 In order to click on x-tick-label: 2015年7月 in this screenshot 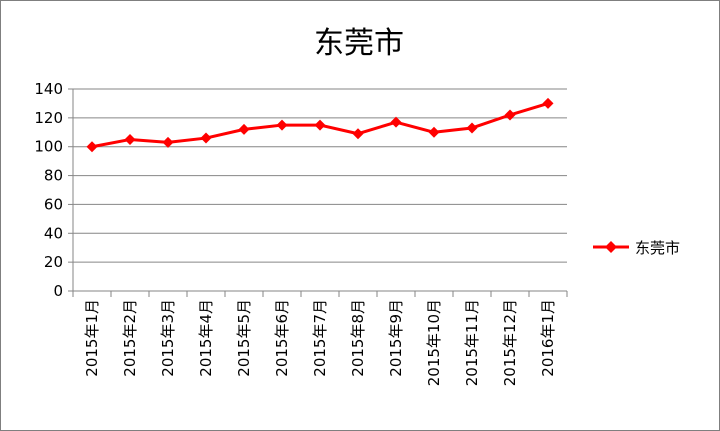, I will do `click(320, 338)`.